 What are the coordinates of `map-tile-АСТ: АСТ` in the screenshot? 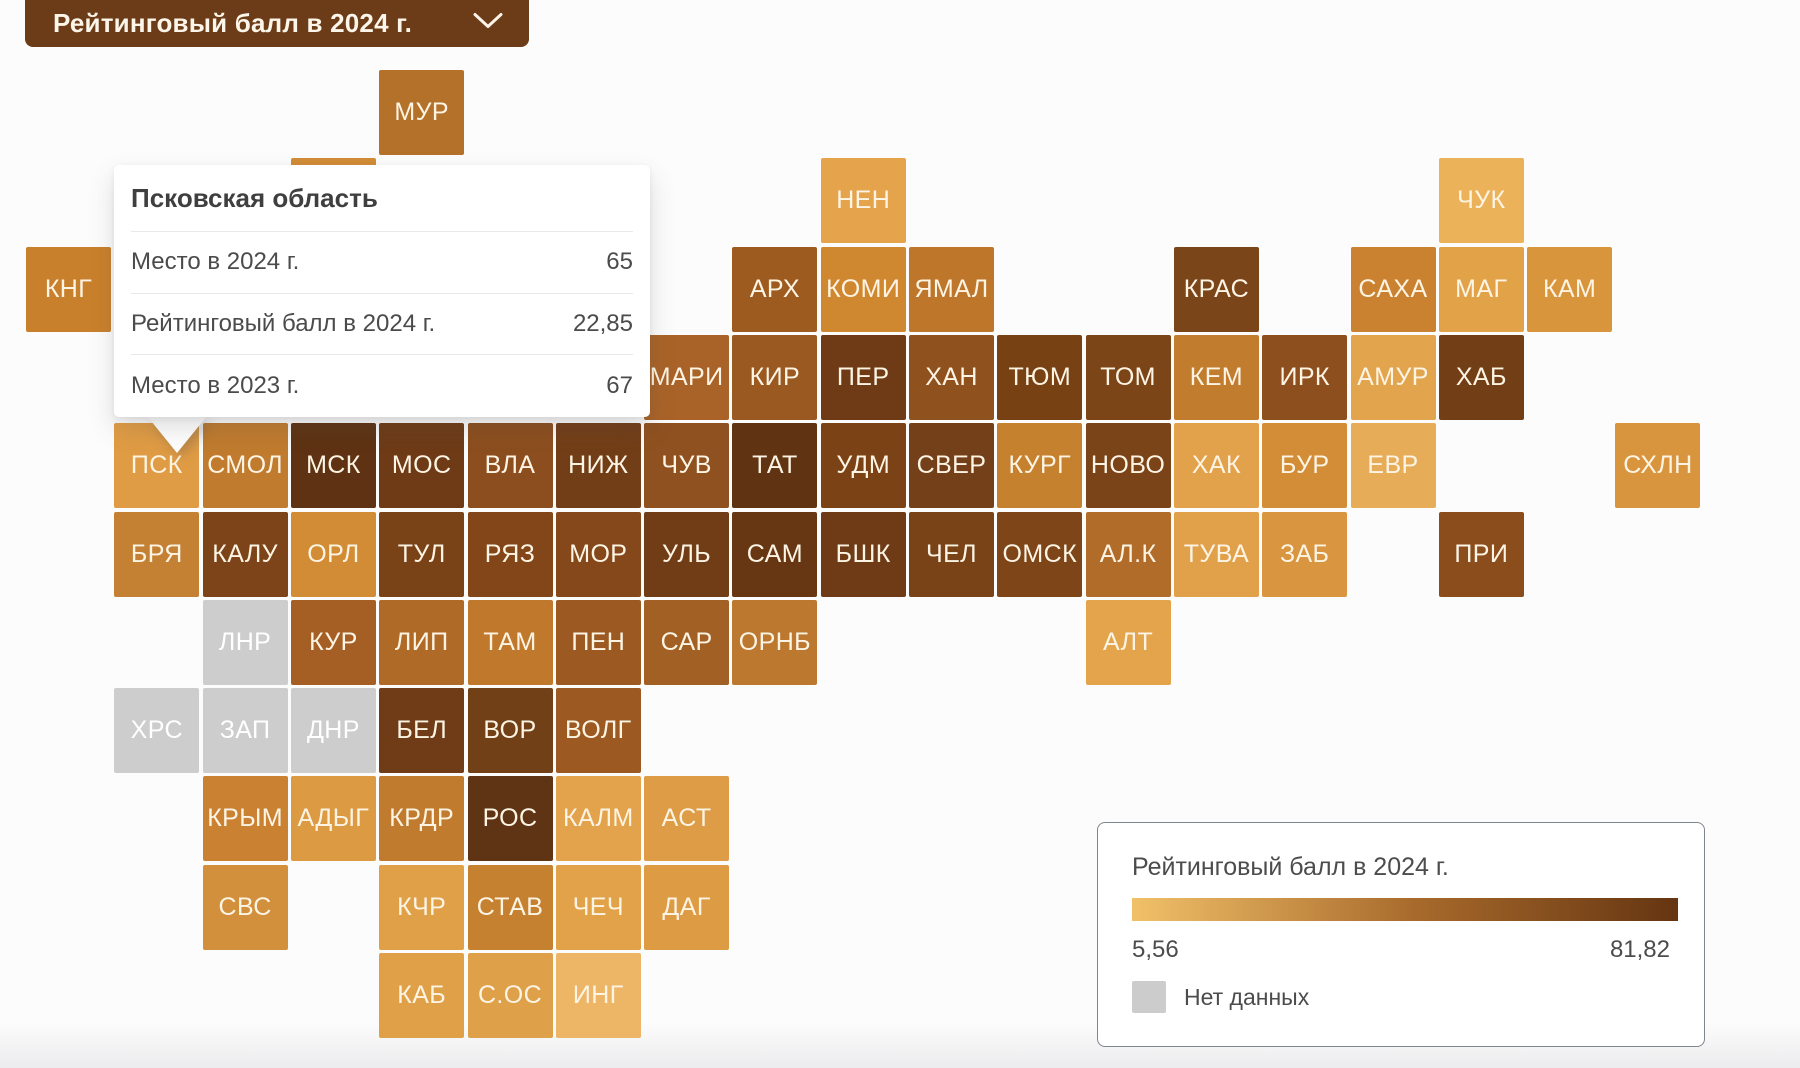 It's located at (687, 819).